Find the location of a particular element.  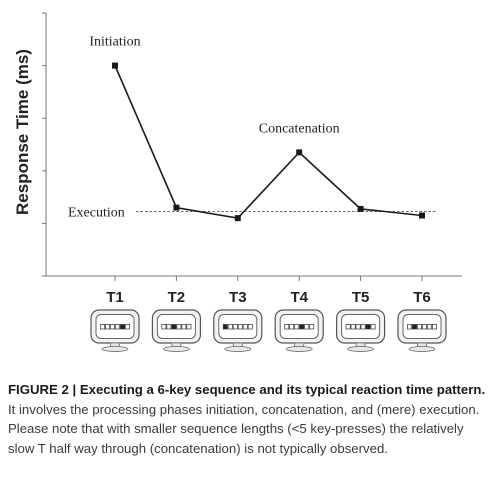

monitor-t3 is located at coordinates (238, 330).